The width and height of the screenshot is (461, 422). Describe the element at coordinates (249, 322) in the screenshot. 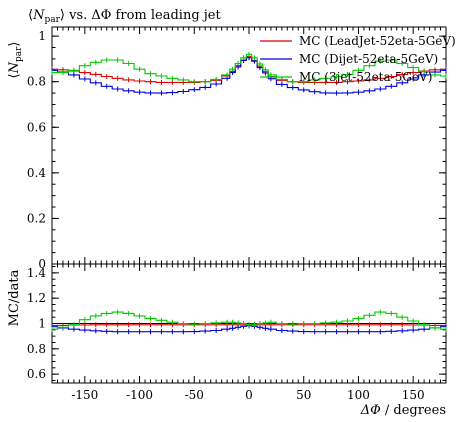

I see `ratio-series-group` at that location.